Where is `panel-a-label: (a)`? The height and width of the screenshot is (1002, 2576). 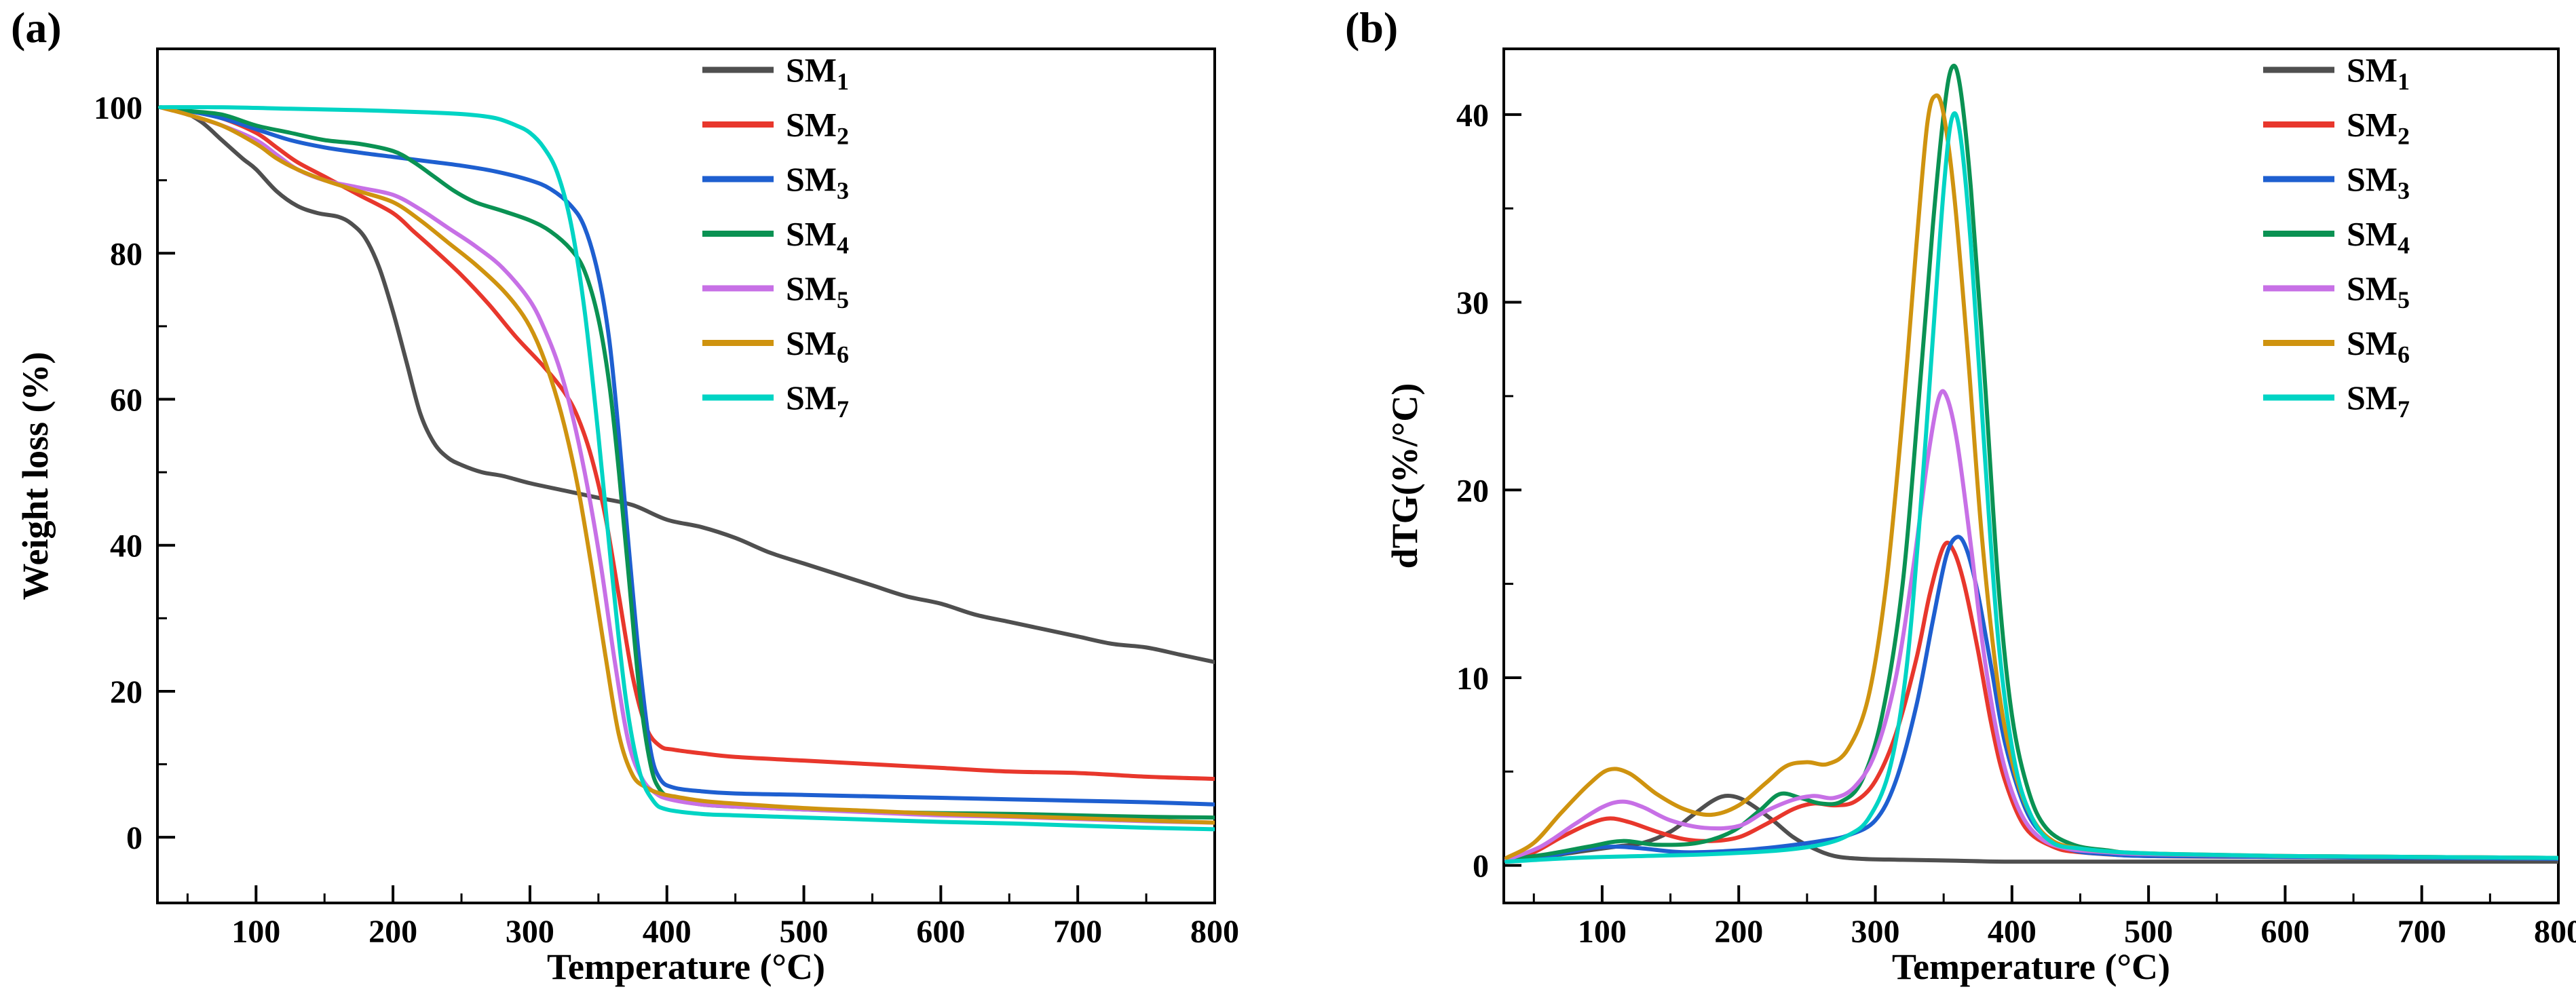
panel-a-label: (a) is located at coordinates (36, 27).